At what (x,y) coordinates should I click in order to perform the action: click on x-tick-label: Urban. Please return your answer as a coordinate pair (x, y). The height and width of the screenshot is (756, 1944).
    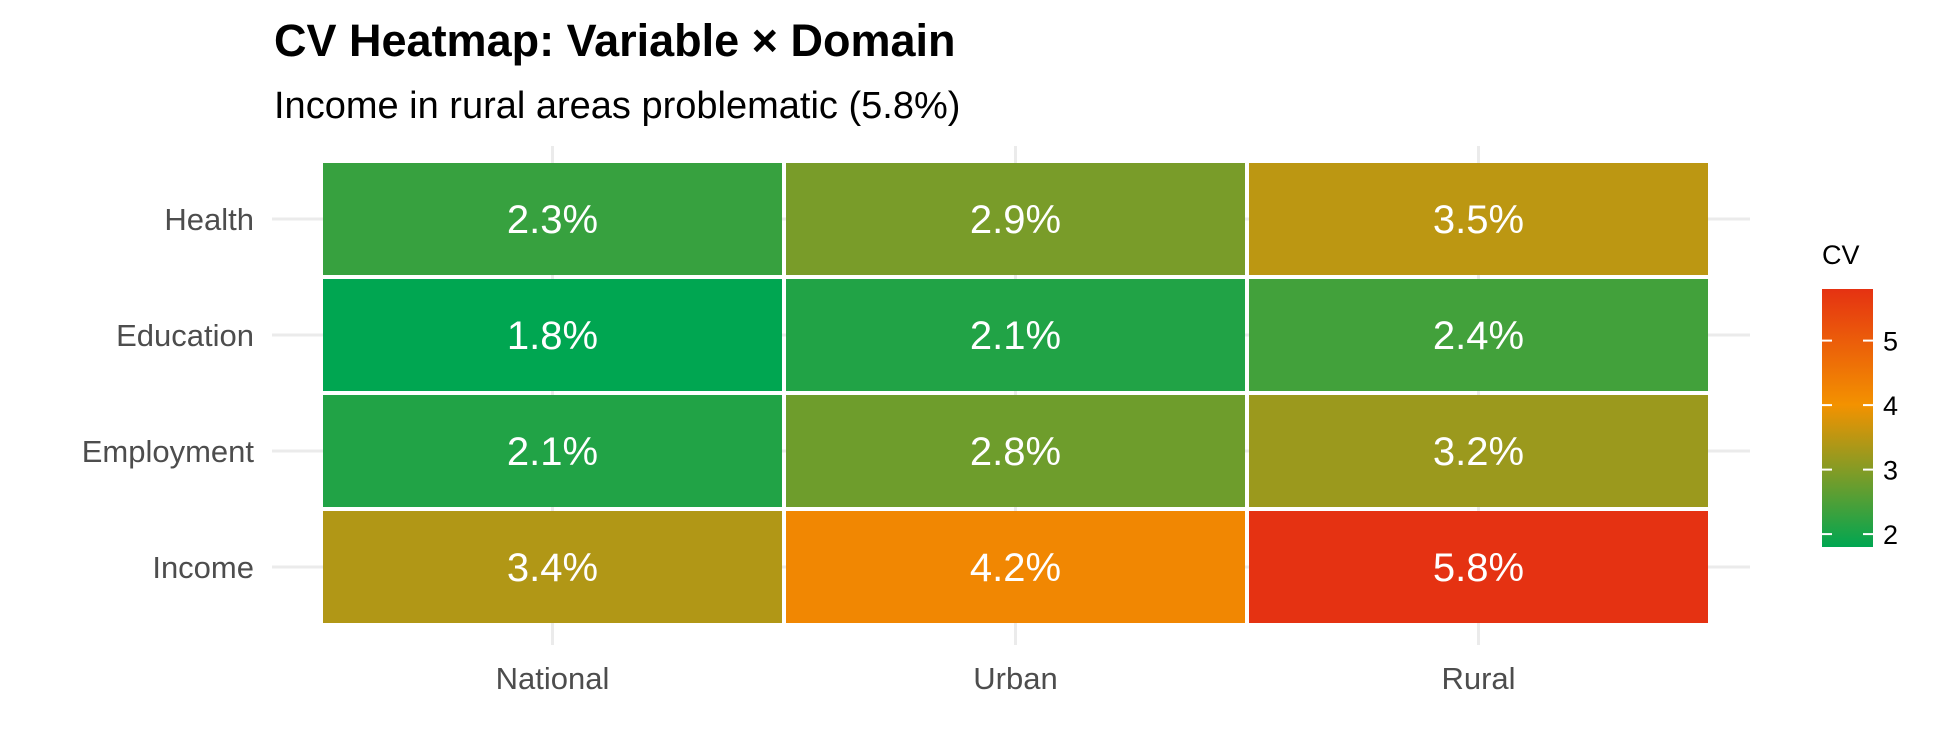
    Looking at the image, I should click on (1015, 678).